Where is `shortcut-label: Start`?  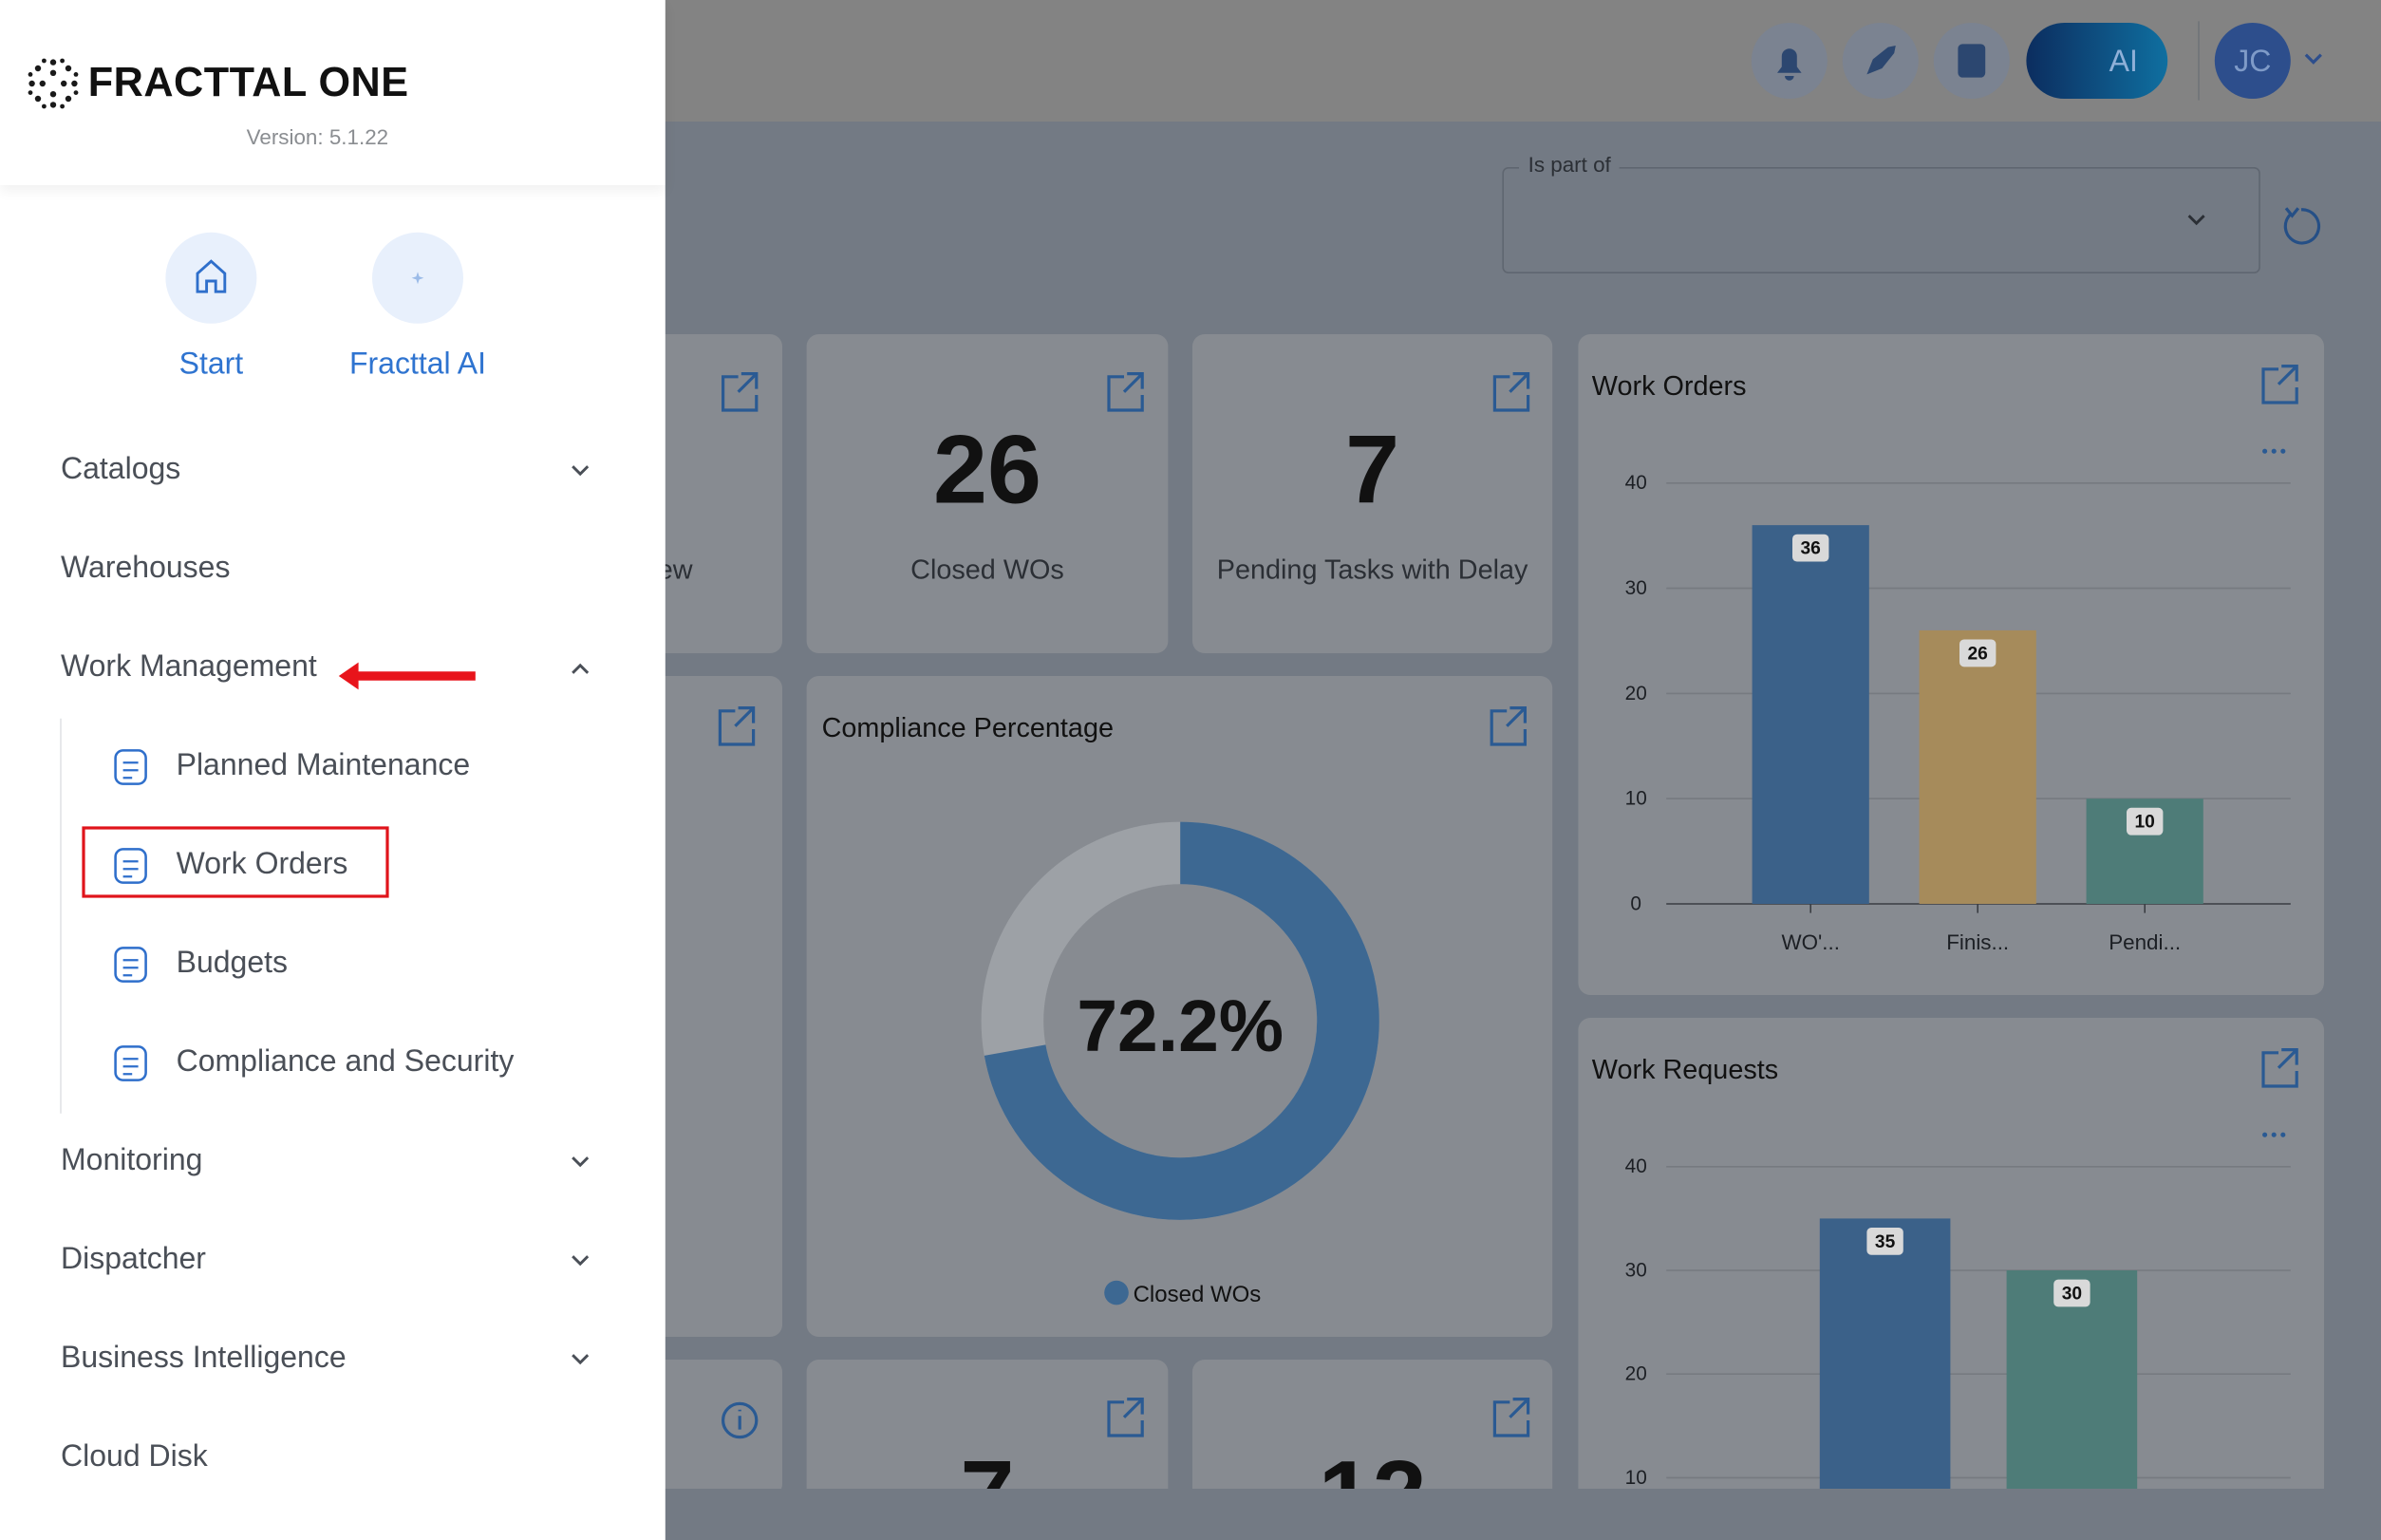 shortcut-label: Start is located at coordinates (211, 365).